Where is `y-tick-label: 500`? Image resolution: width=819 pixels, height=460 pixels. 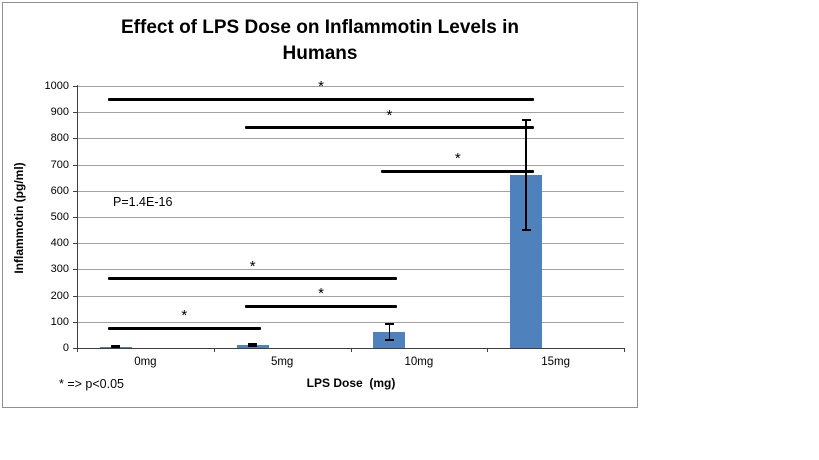
y-tick-label: 500 is located at coordinates (59, 217).